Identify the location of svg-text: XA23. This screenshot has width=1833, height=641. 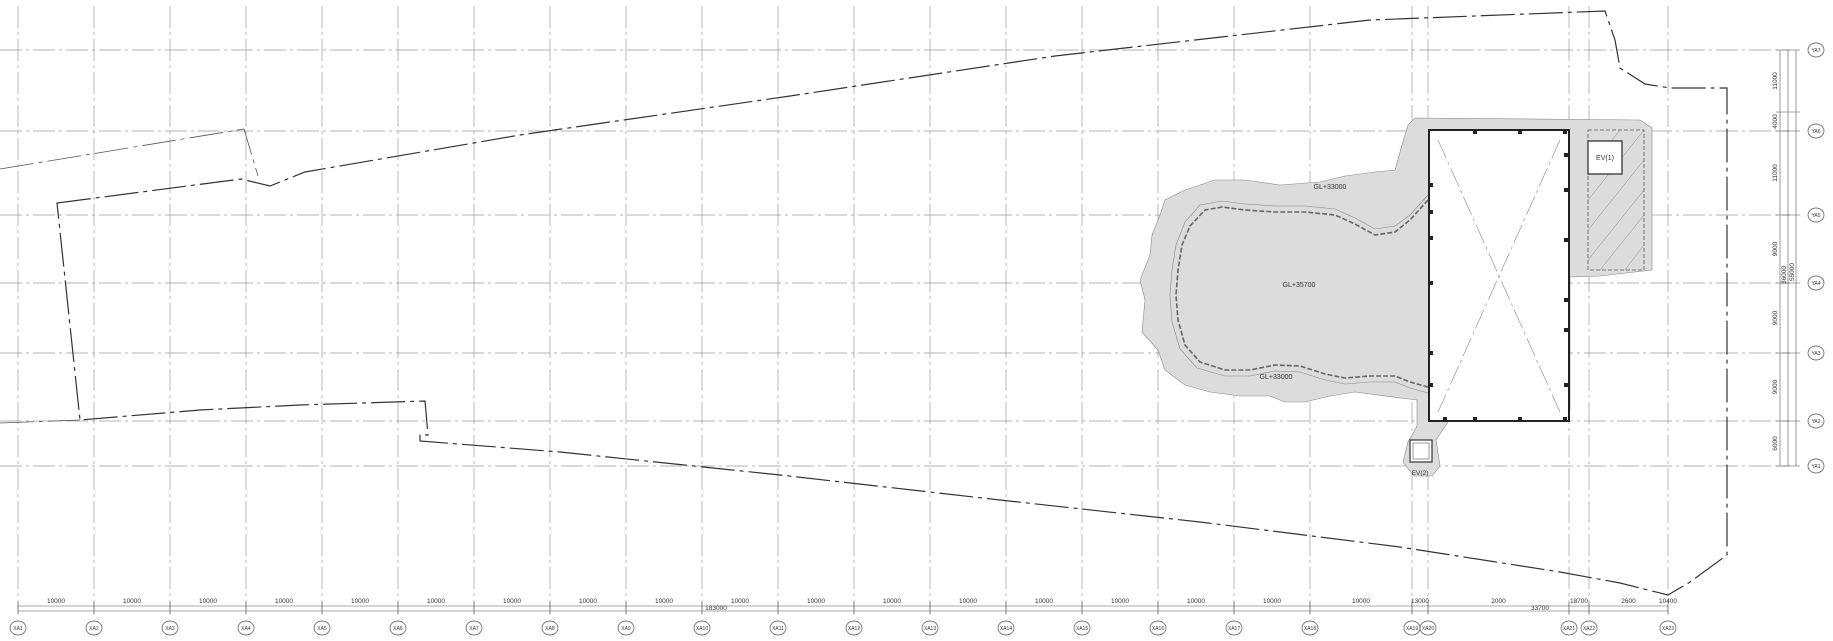
(1668, 629).